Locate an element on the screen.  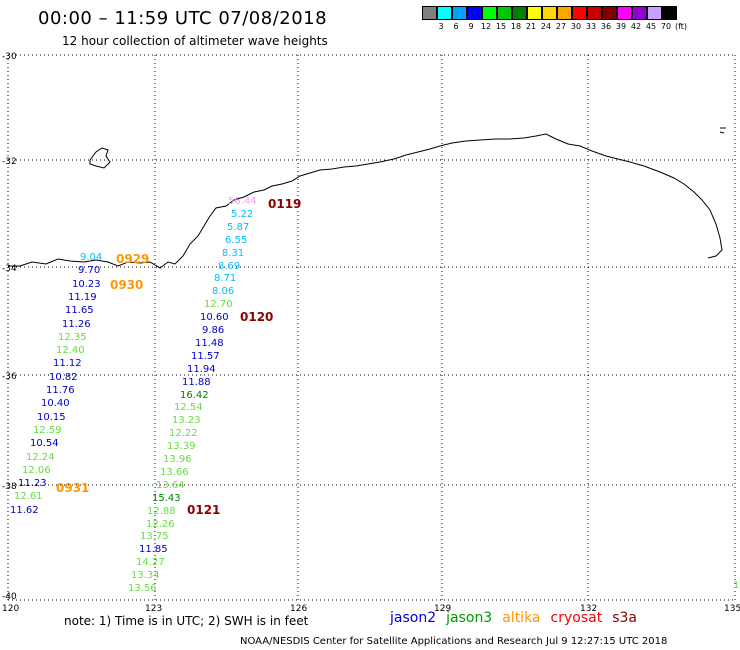
lat-label: -30 is located at coordinates (9, 57).